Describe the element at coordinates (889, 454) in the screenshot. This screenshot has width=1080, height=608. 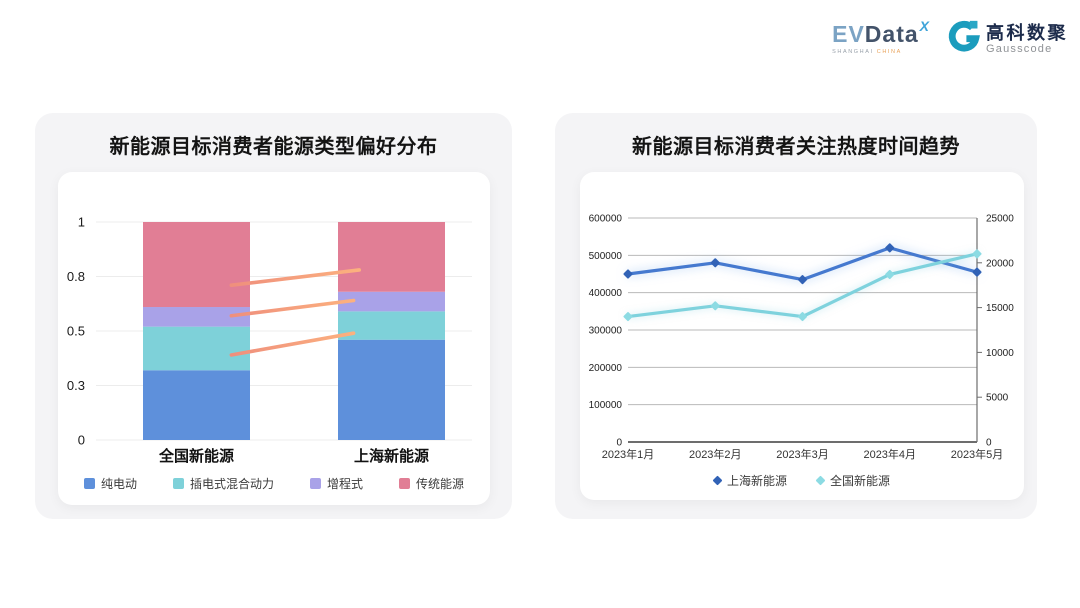
I see `x-axis-label: 2023年4月` at that location.